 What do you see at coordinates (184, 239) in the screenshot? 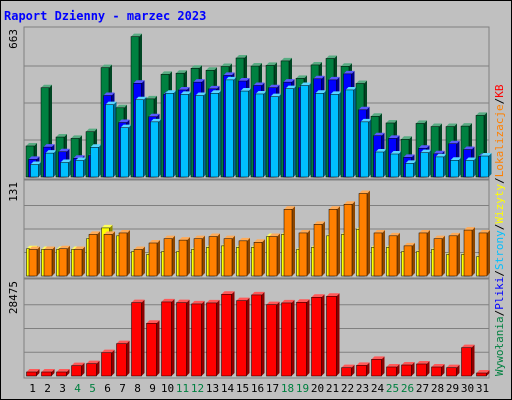
I see `bar-lokalizacje-11-top` at bounding box center [184, 239].